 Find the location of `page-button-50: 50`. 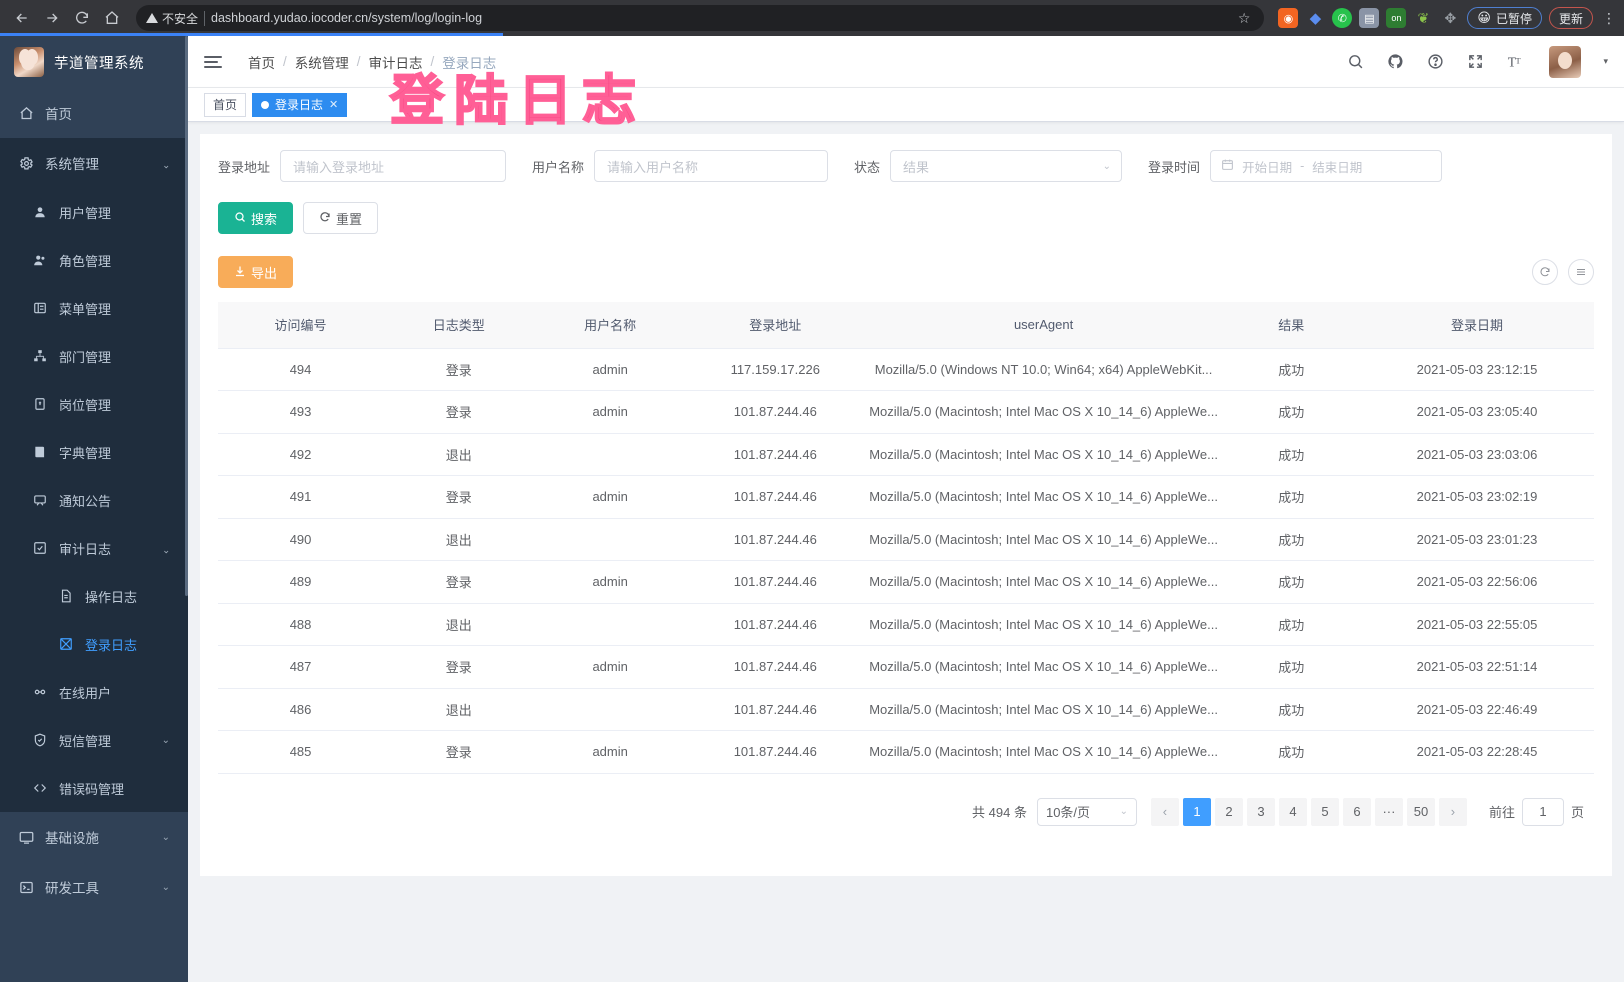

page-button-50: 50 is located at coordinates (1420, 811).